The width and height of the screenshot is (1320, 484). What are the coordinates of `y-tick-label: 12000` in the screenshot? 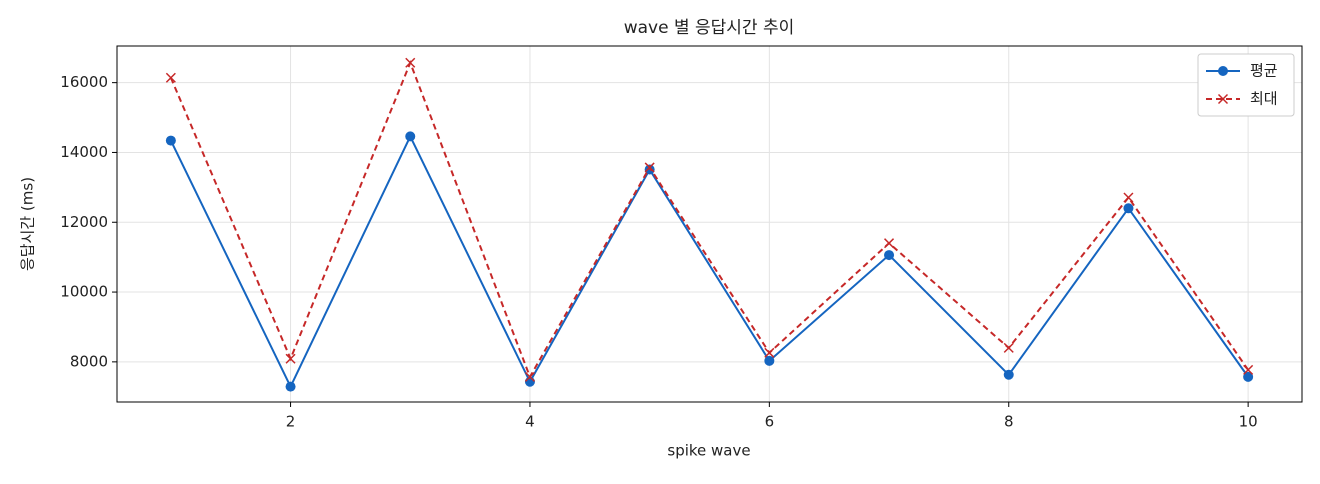 It's located at (84, 222).